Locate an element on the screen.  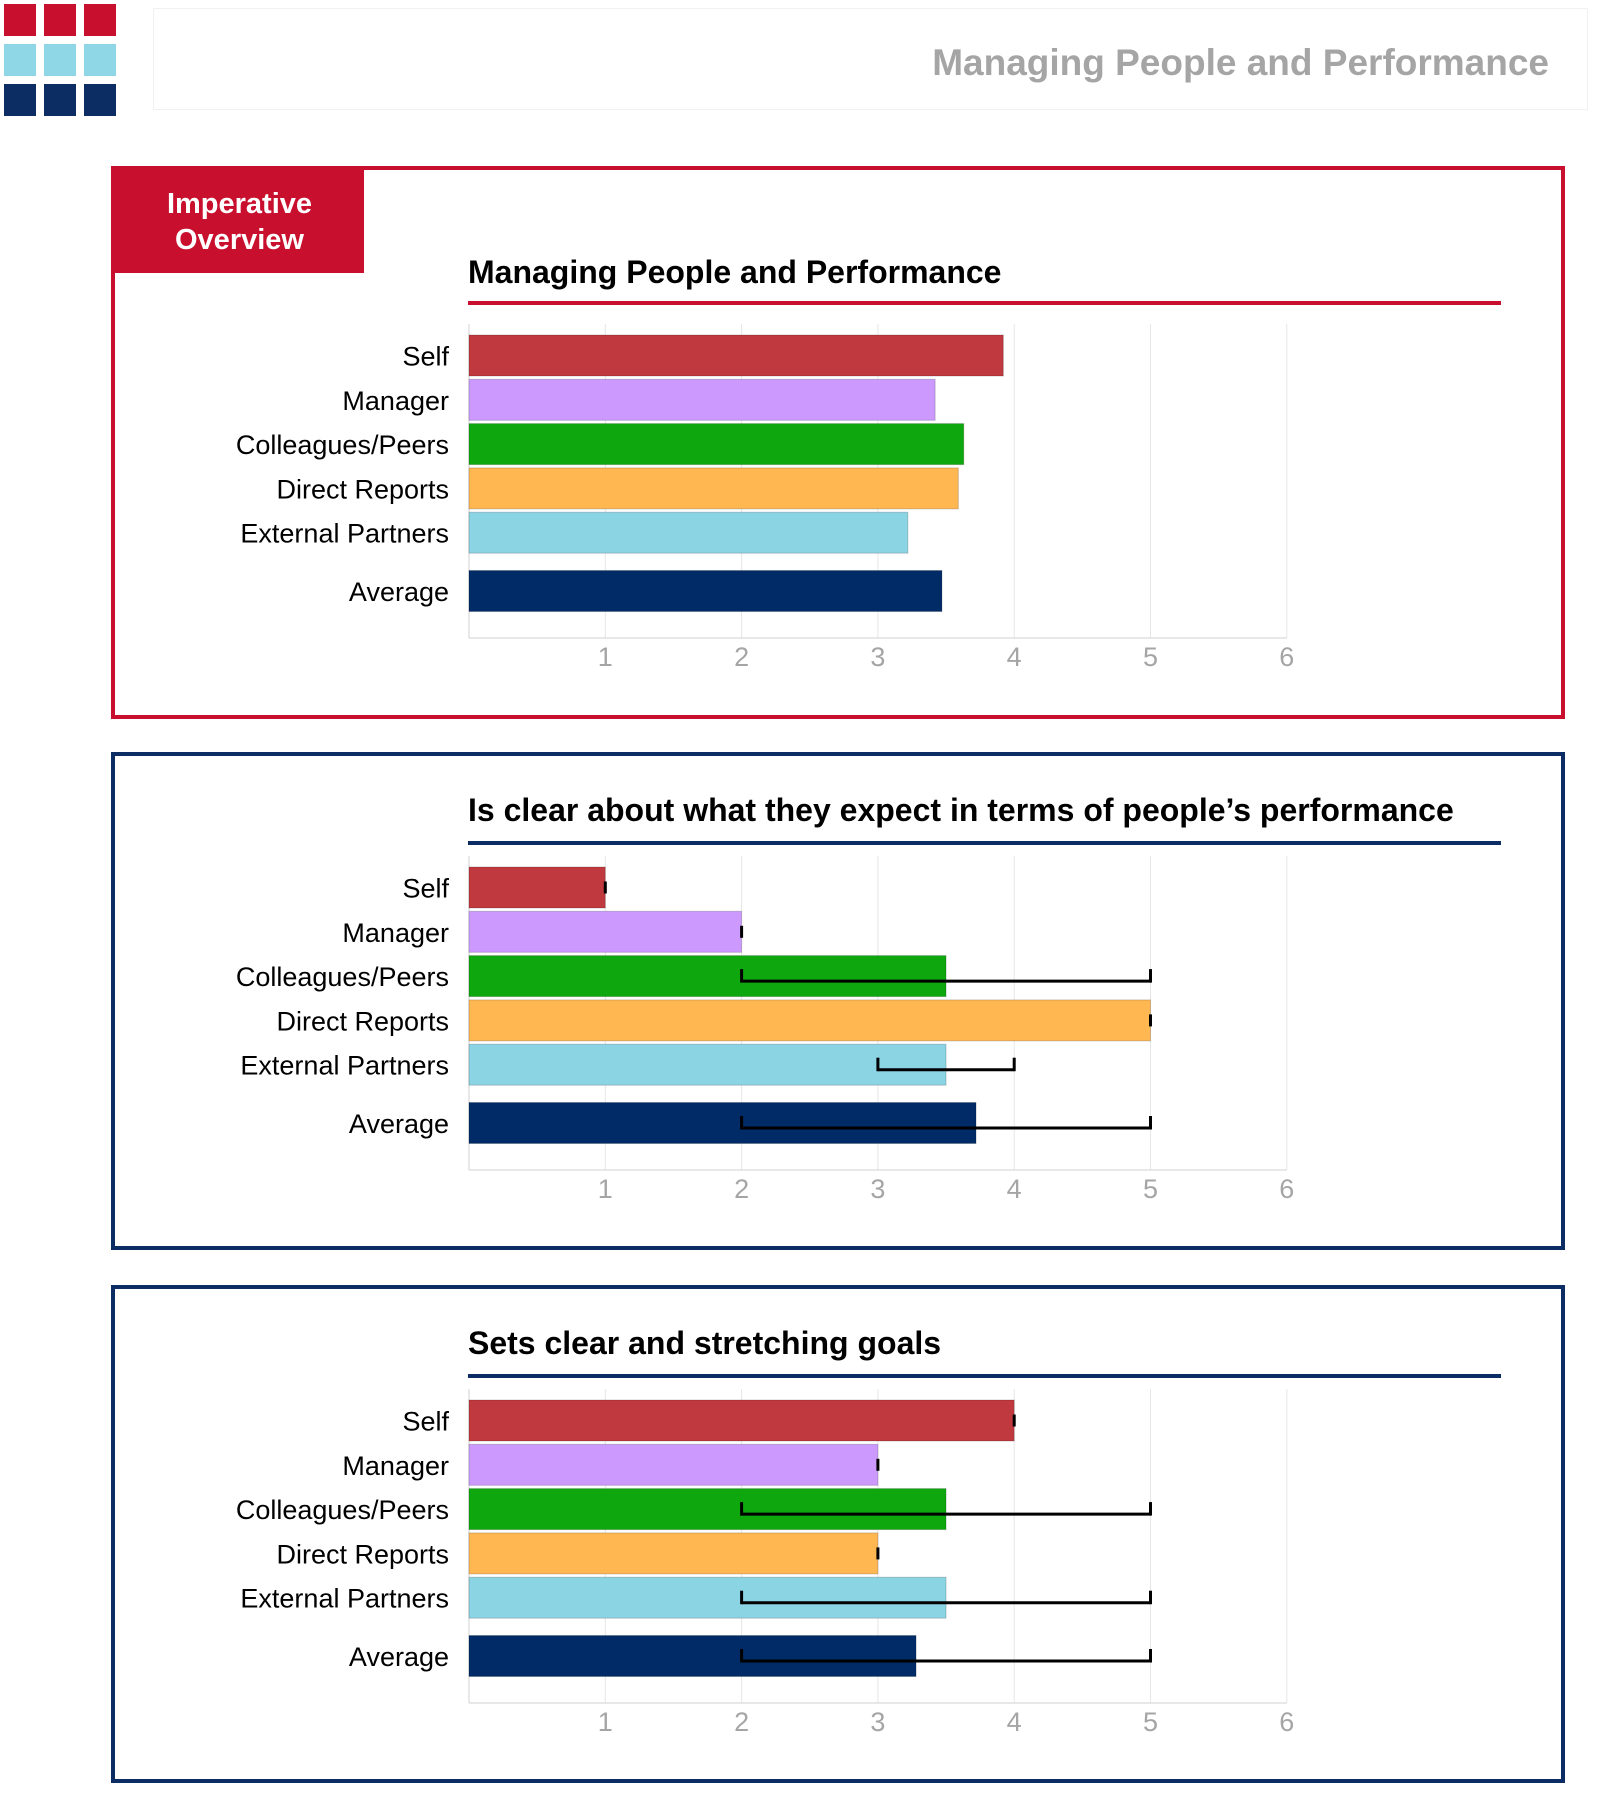
chart-title: Sets clear and stretching goals is located at coordinates (705, 1343).